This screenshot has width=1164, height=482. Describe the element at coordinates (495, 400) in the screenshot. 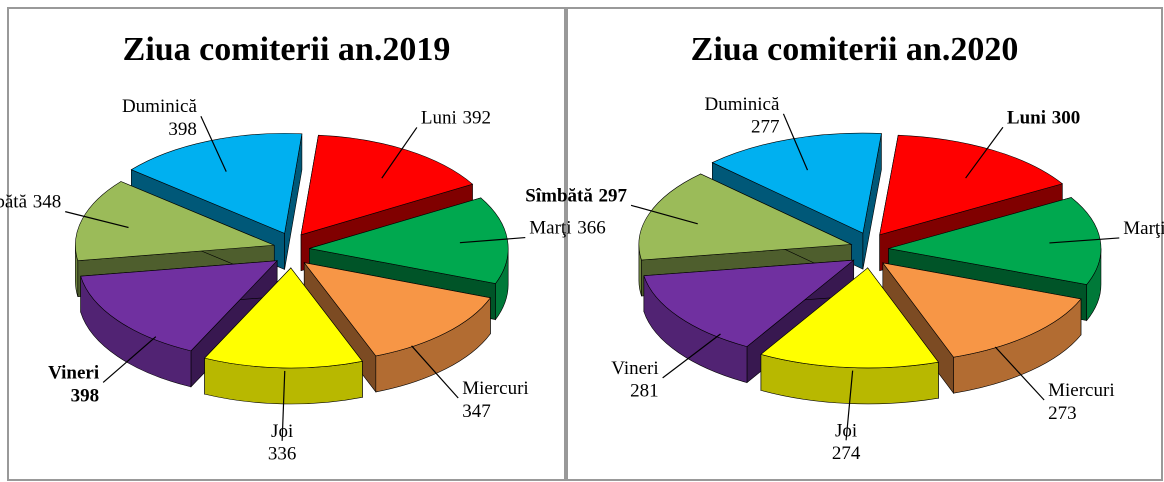

I see `data-label: Miercuri 347` at that location.